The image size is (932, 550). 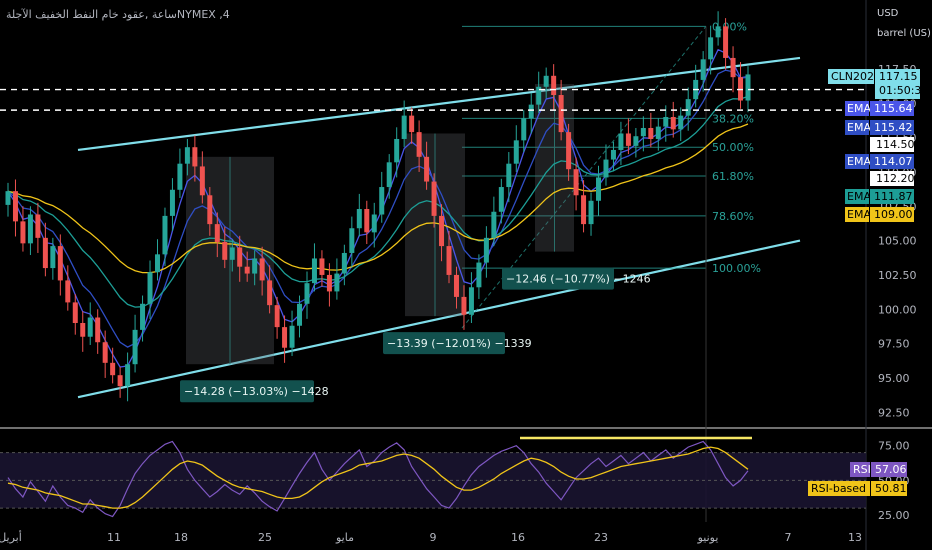 I want to click on y-tick-label: 95.00, so click(x=894, y=378).